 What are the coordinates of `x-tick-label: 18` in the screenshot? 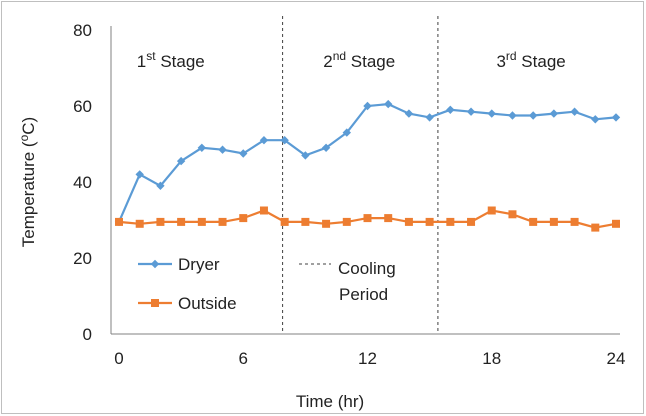 It's located at (491, 358).